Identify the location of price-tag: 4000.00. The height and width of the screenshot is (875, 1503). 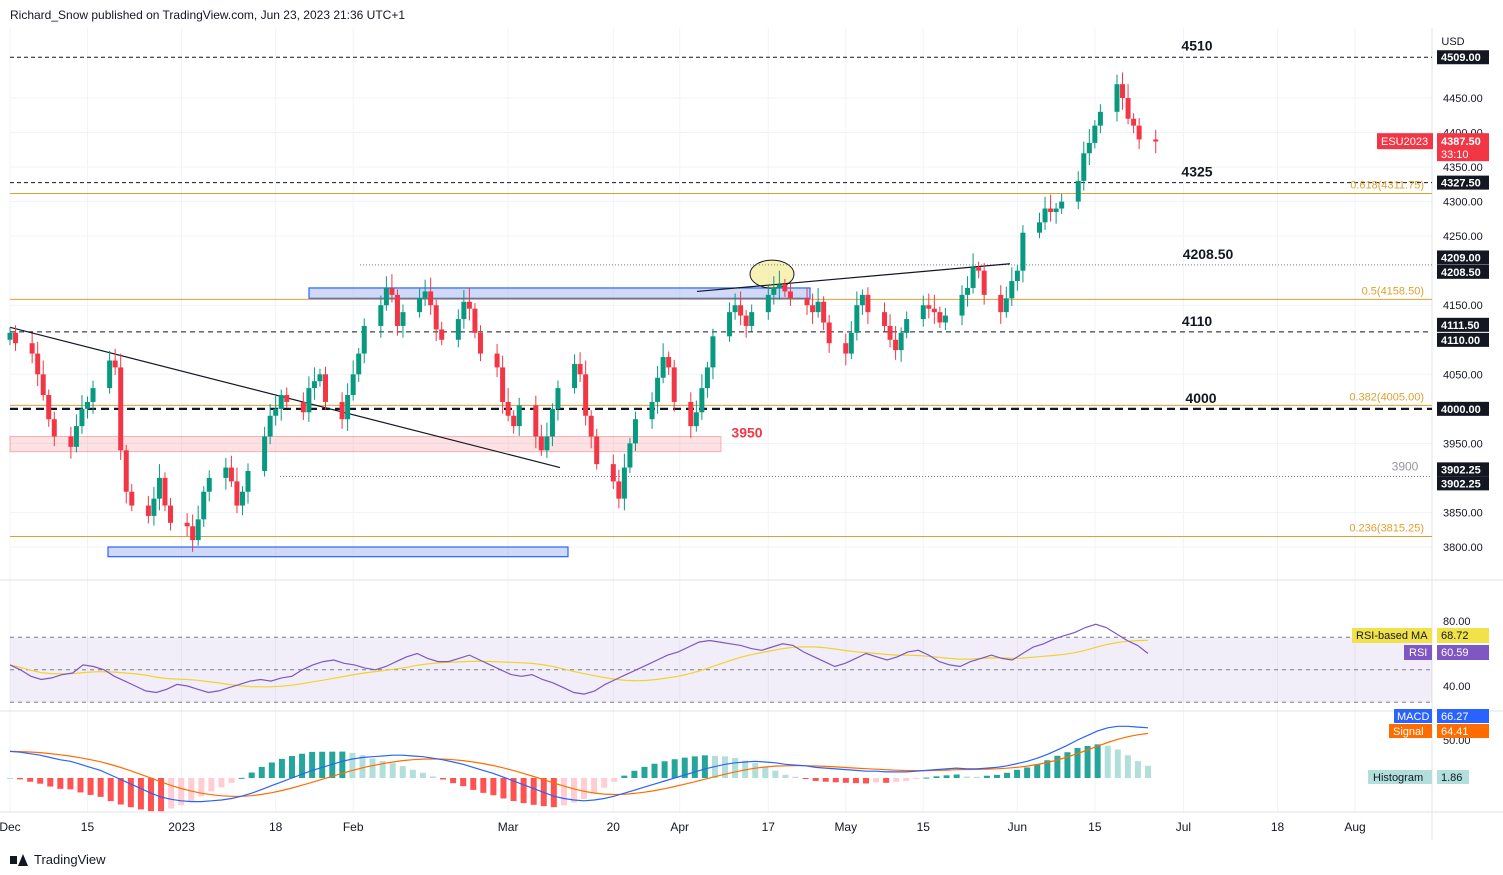
(1463, 408).